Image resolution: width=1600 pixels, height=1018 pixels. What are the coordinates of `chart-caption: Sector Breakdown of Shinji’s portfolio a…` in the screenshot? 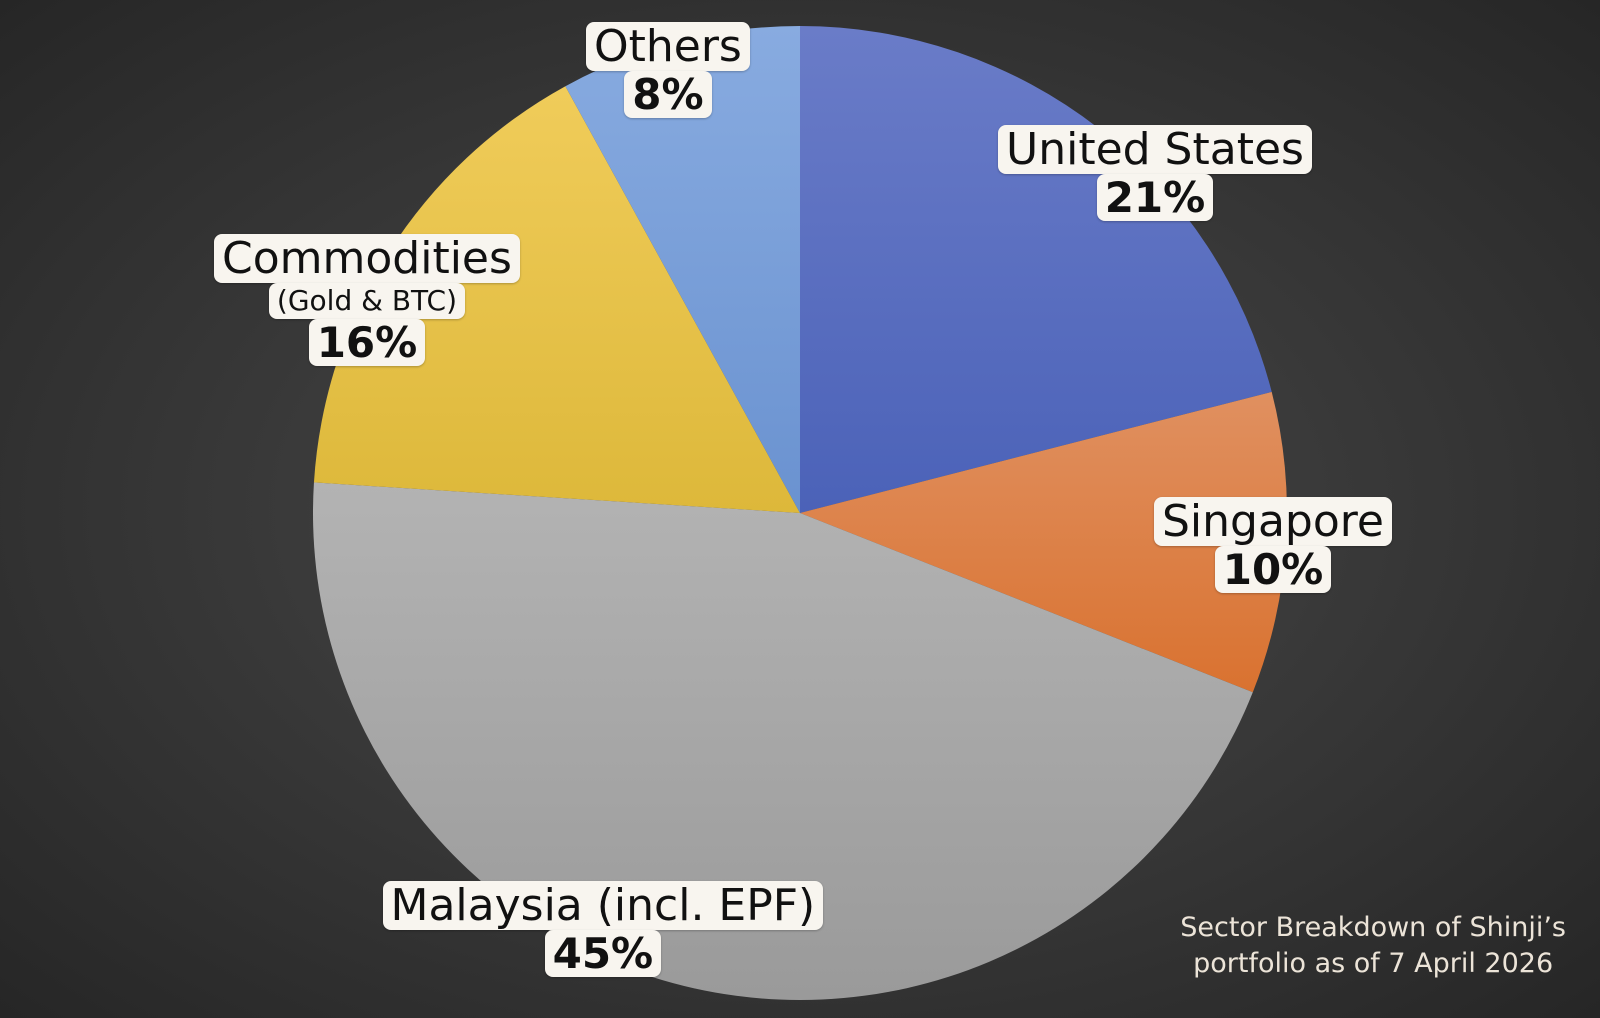 It's located at (1373, 946).